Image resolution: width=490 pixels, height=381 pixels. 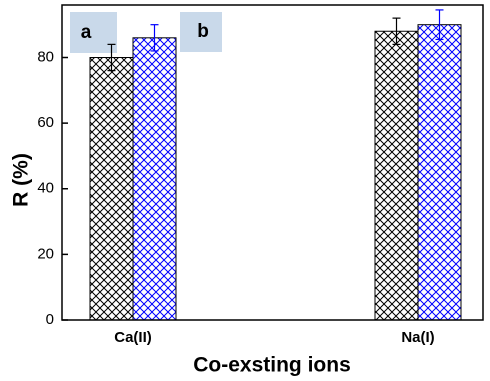 What do you see at coordinates (86, 32) in the screenshot?
I see `annotation: a` at bounding box center [86, 32].